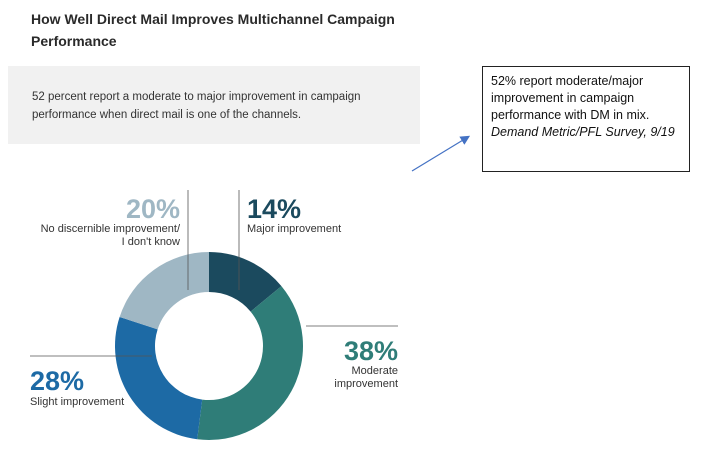  What do you see at coordinates (583, 132) in the screenshot?
I see `note-source: Demand Metric/PFL Survey, 9/19` at bounding box center [583, 132].